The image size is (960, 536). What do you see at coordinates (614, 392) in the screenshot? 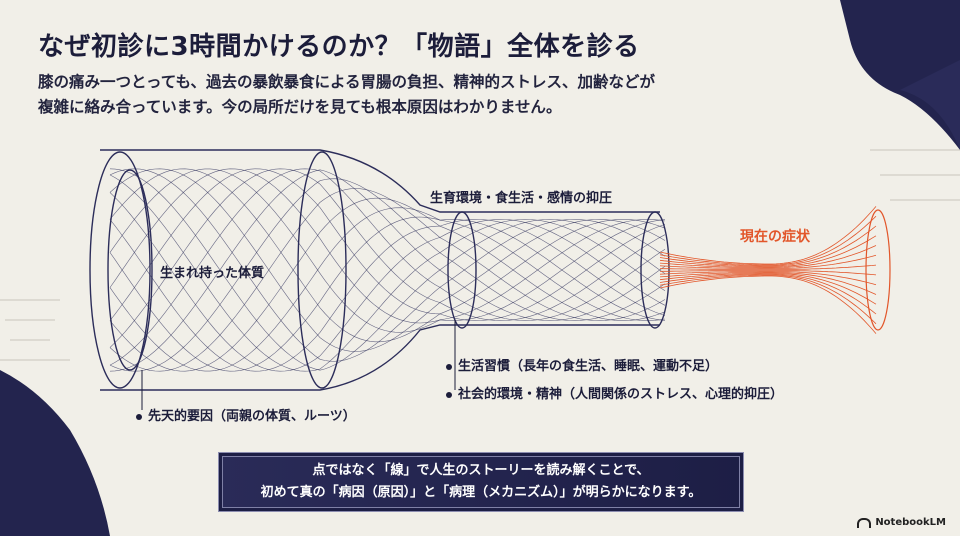
I see `bullet-social: 社会的環境・精神（人間関係のストレス、心理的抑圧）` at bounding box center [614, 392].